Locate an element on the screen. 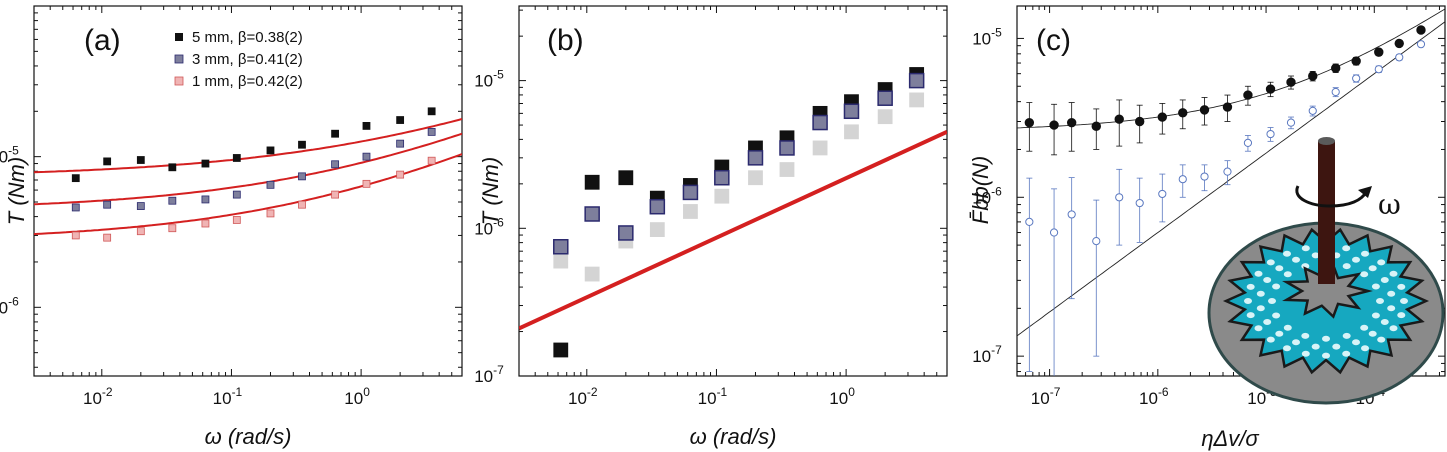 This screenshot has height=452, width=1447. panel-c-ylabel-text: F̄bb(N) is located at coordinates (980, 190).